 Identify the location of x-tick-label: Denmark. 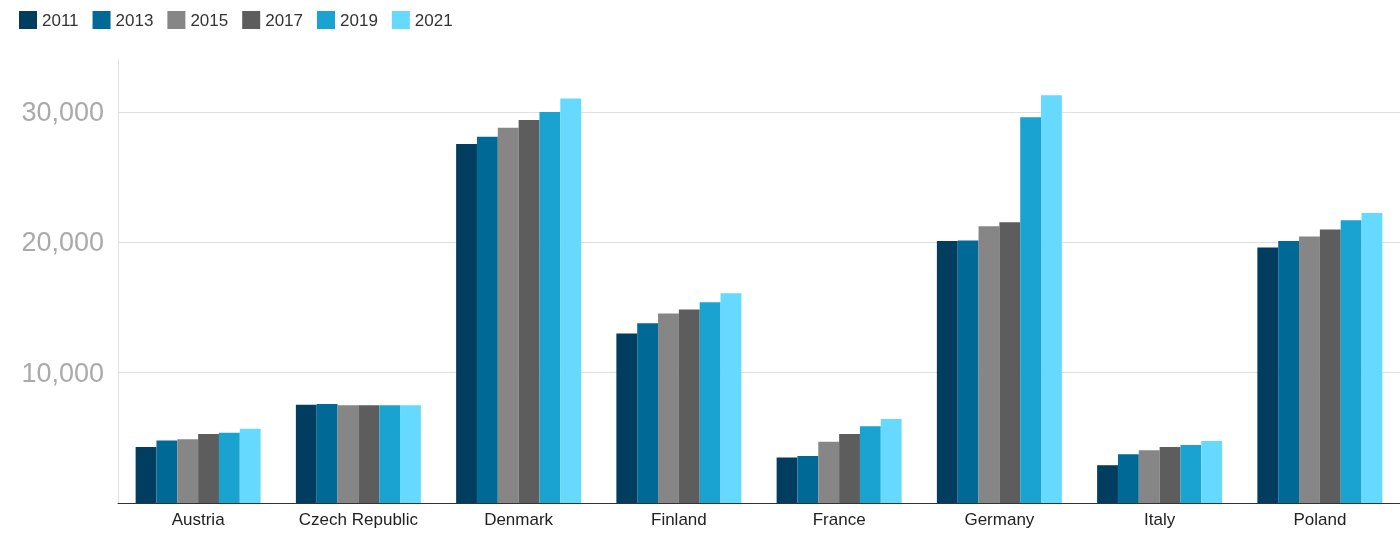
(519, 519).